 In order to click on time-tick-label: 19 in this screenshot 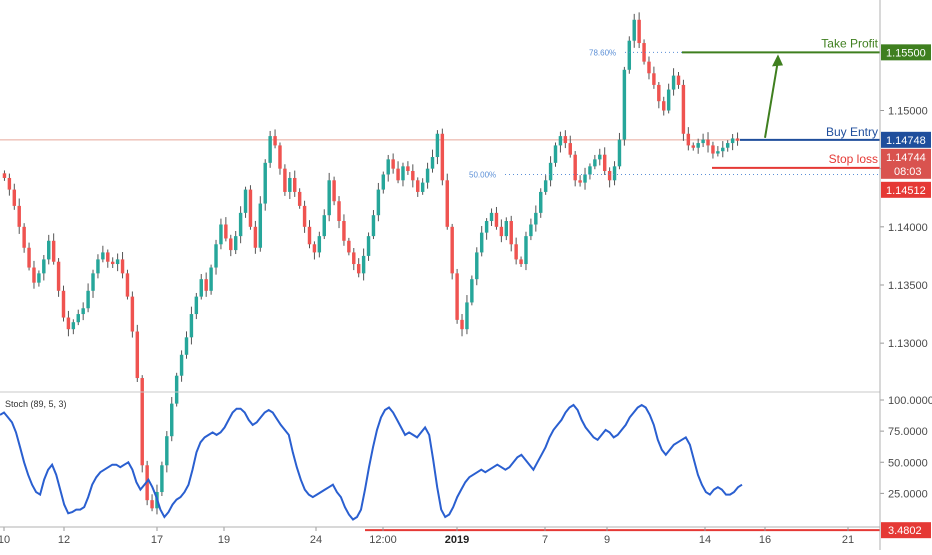, I will do `click(224, 540)`.